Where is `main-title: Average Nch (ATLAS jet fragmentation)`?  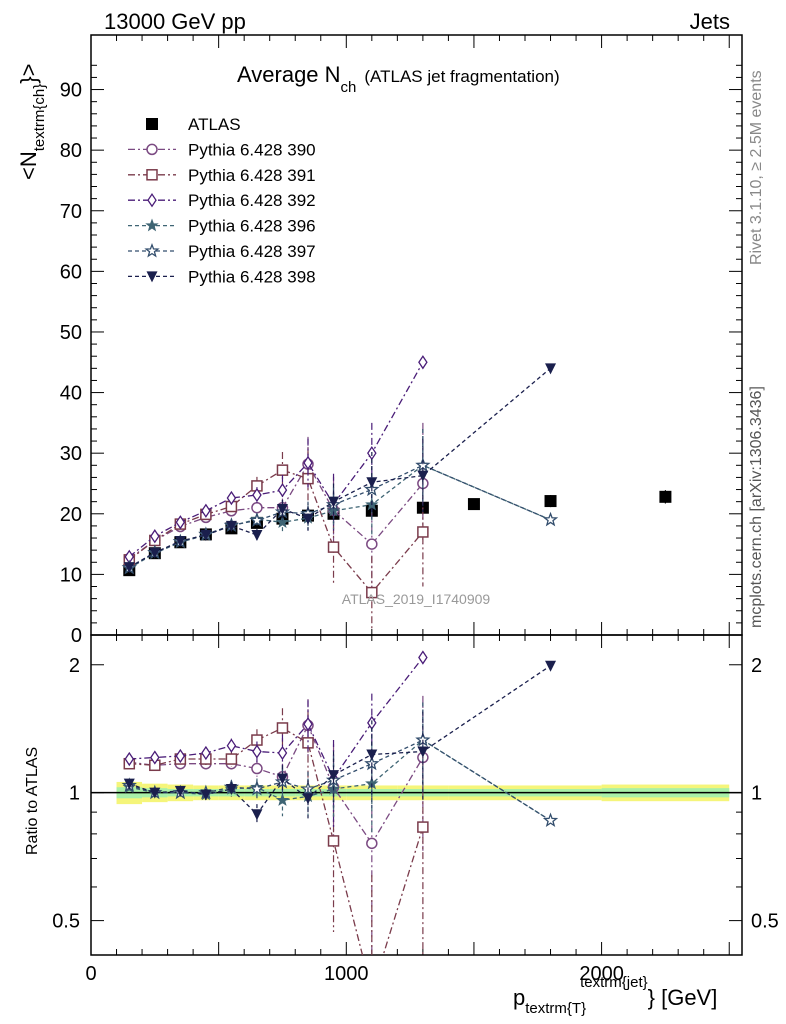
main-title: Average Nch (ATLAS jet fragmentation) is located at coordinates (398, 79).